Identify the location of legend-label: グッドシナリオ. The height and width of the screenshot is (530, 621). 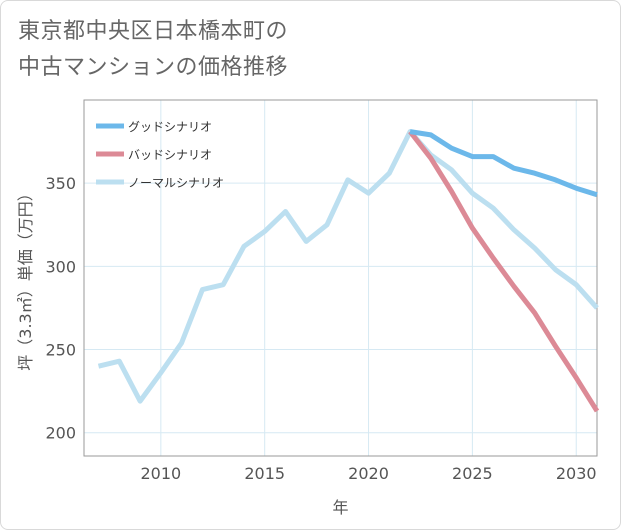
(170, 127).